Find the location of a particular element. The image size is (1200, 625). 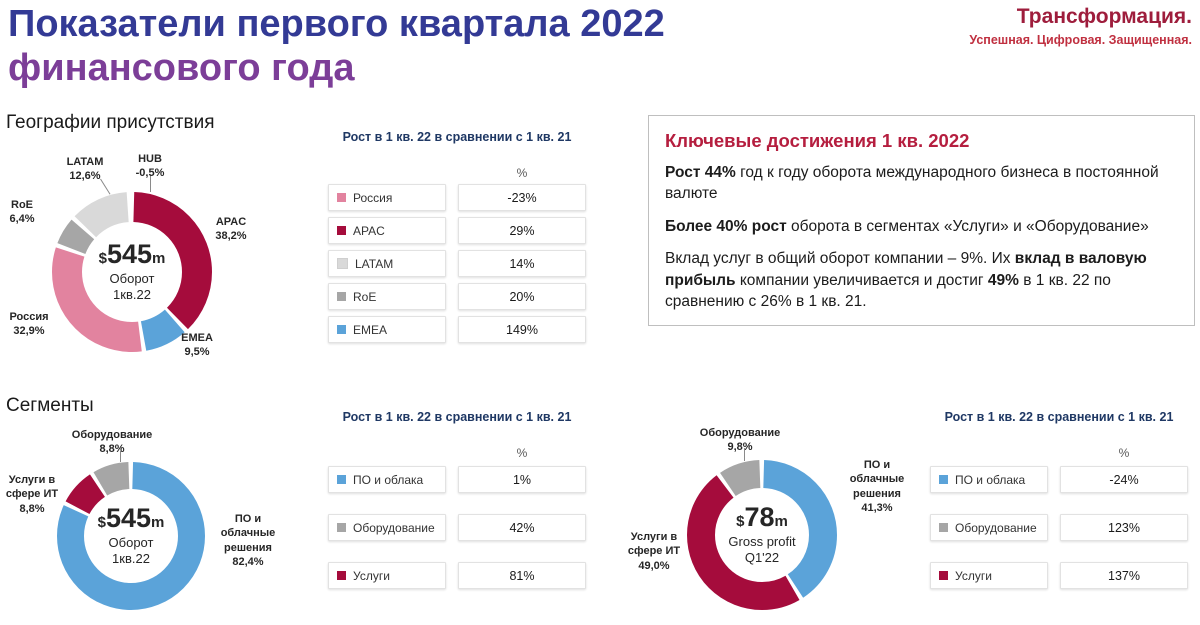

callout-value: 82,4% is located at coordinates (248, 561).